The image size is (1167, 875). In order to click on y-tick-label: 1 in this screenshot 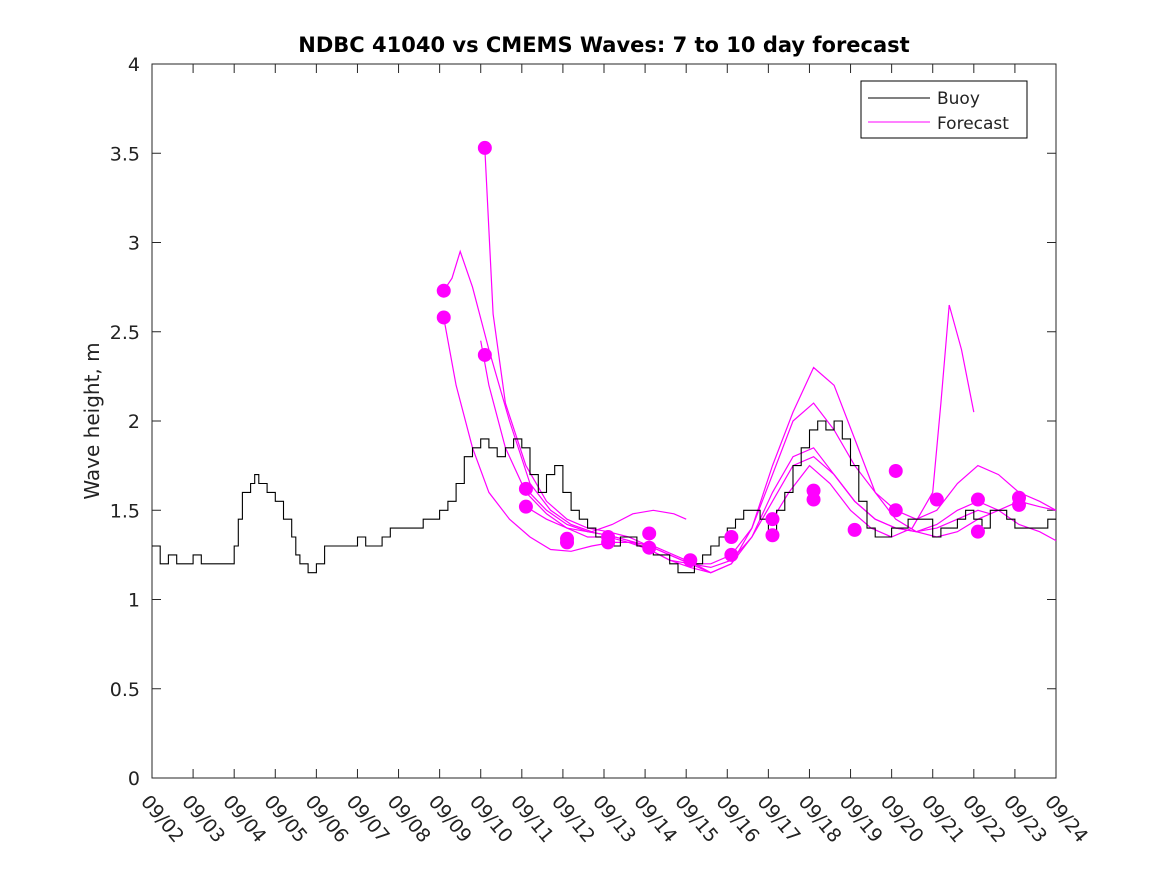, I will do `click(134, 601)`.